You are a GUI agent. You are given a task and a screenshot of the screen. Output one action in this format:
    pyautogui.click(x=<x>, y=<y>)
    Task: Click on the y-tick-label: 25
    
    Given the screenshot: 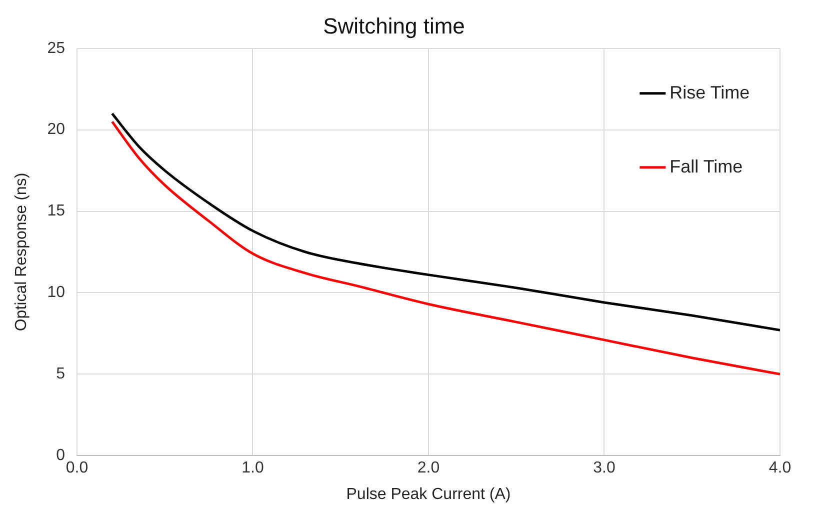 What is the action you would take?
    pyautogui.click(x=56, y=48)
    